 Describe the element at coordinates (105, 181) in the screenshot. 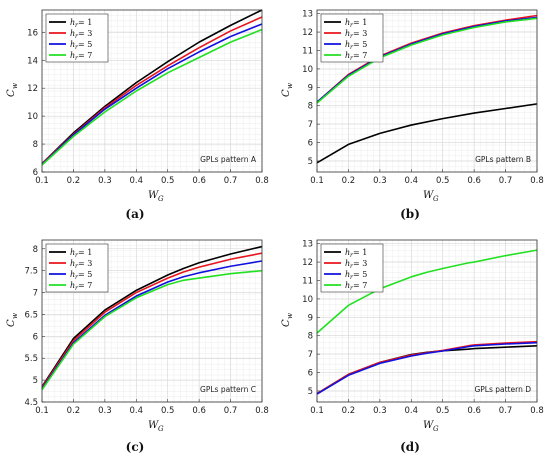

I see `x-tick-label: 0.3` at that location.